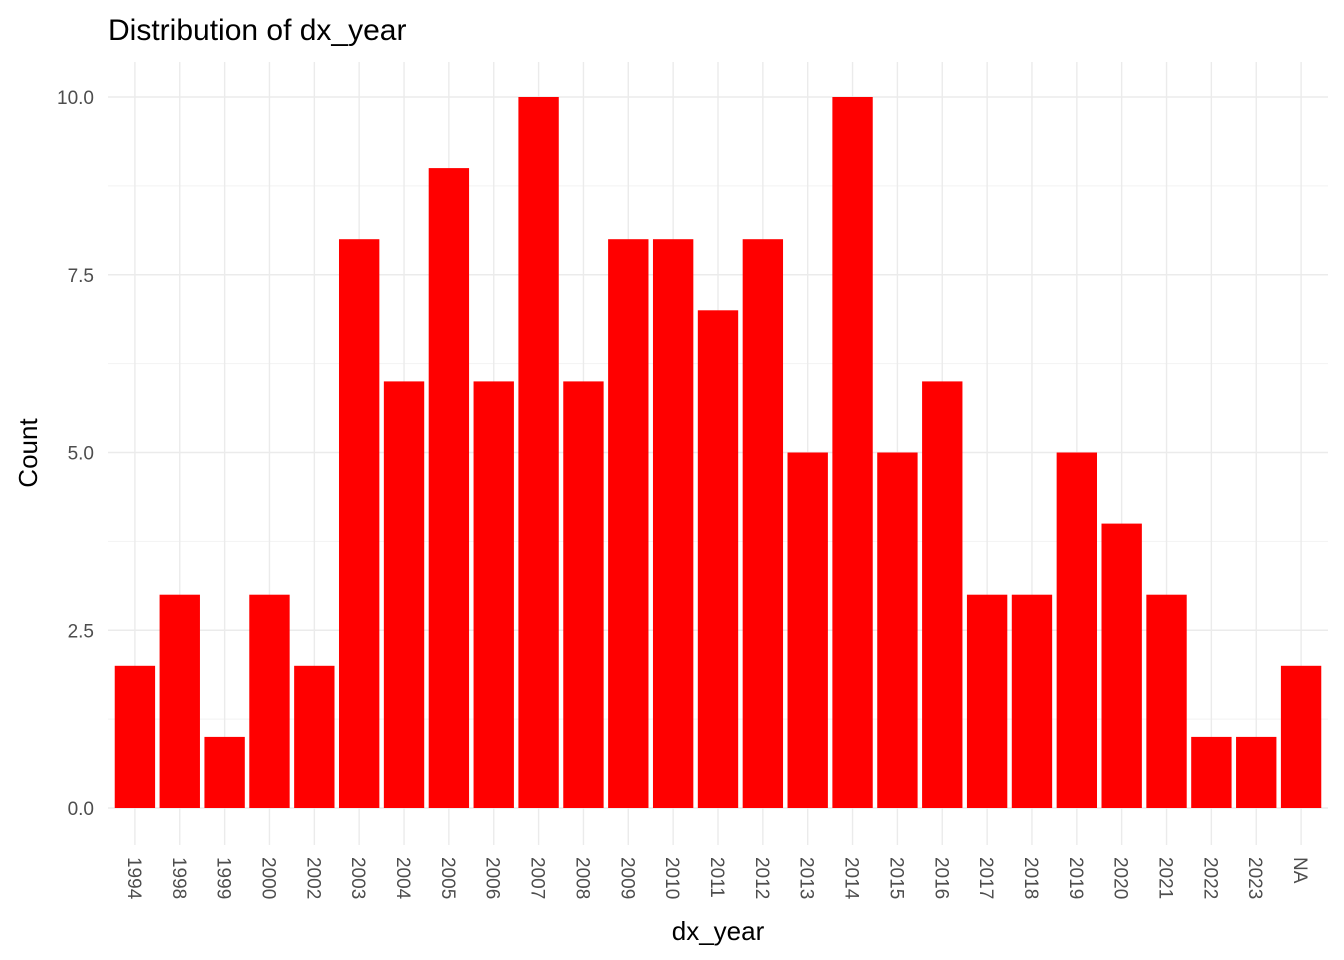  What do you see at coordinates (402, 878) in the screenshot?
I see `x-tick-label: 2004` at bounding box center [402, 878].